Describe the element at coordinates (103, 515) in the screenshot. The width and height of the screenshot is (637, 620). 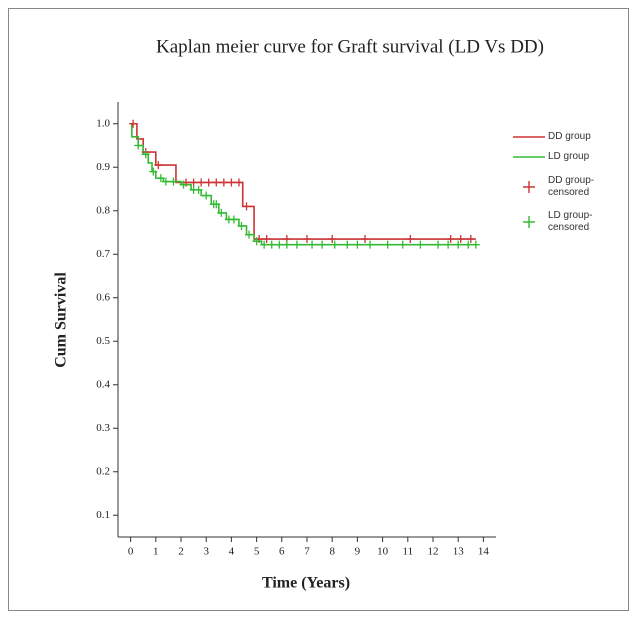
I see `y-tick-label: 0.1` at that location.